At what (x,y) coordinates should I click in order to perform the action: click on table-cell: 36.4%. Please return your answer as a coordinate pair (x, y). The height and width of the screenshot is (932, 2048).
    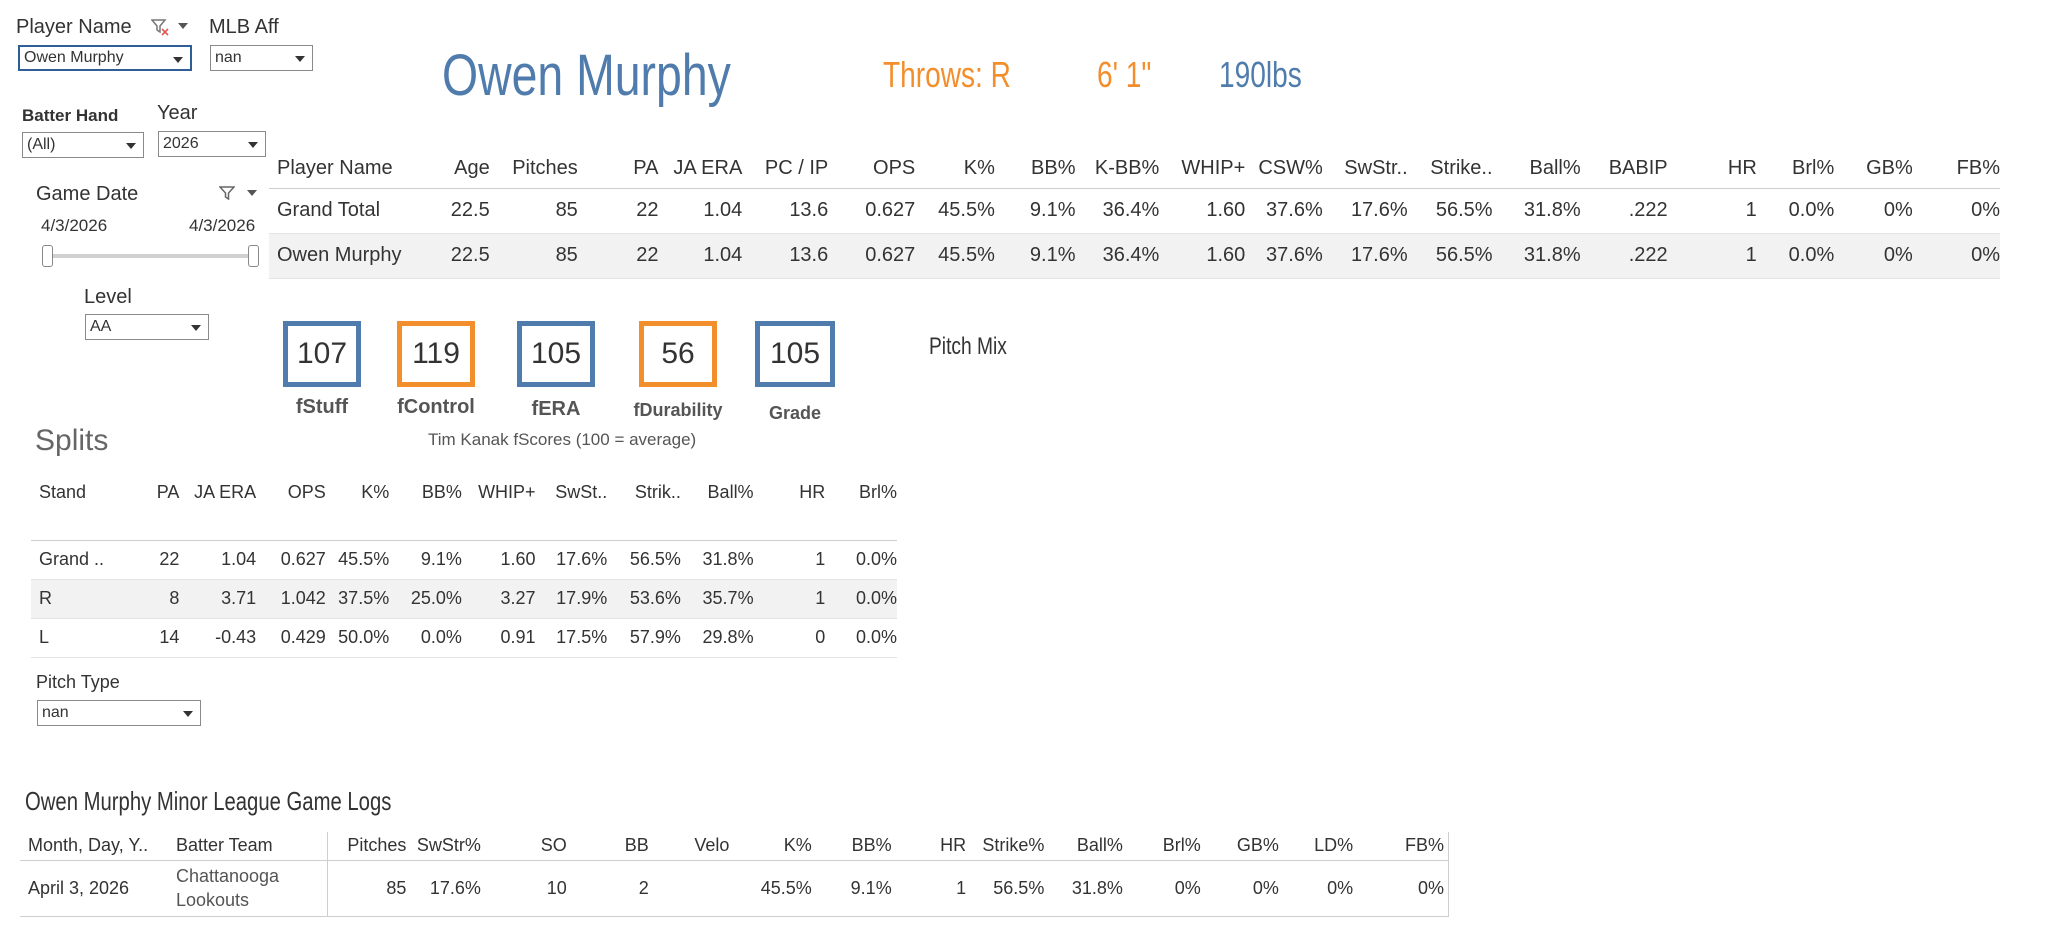
    Looking at the image, I should click on (1131, 210).